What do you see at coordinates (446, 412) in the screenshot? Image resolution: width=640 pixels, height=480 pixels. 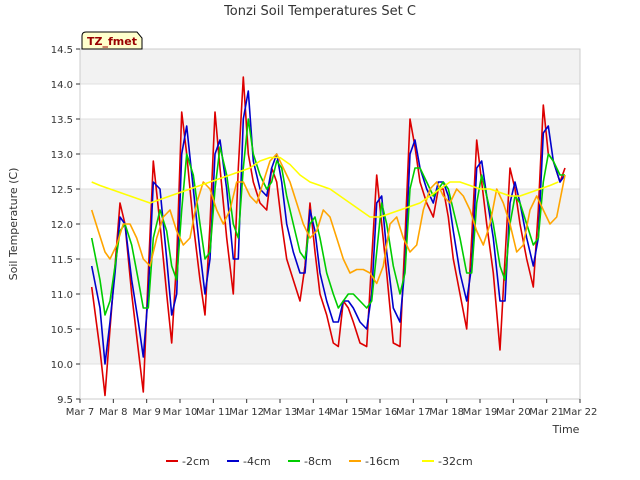 I see `x-tick-label: Mar 18` at bounding box center [446, 412].